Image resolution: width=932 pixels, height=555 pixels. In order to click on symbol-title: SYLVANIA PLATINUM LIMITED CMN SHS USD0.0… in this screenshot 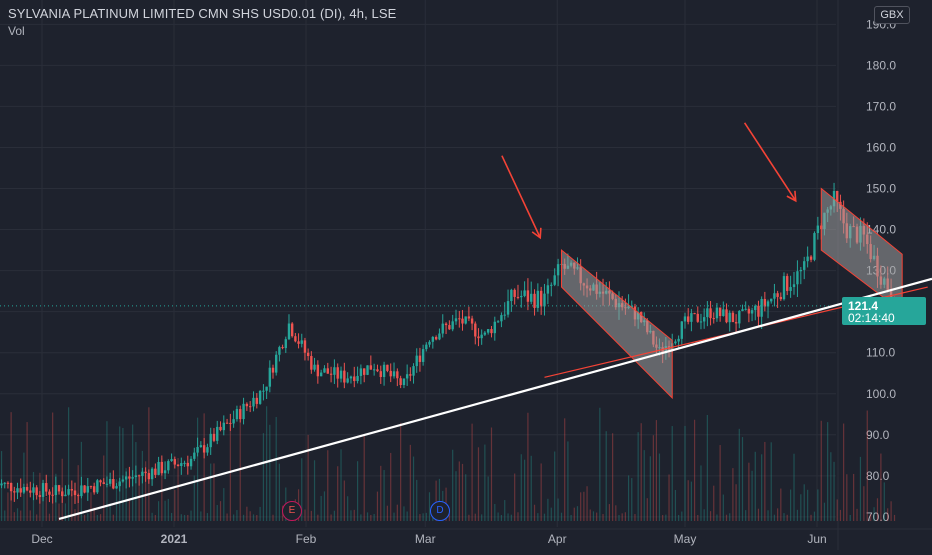, I will do `click(202, 13)`.